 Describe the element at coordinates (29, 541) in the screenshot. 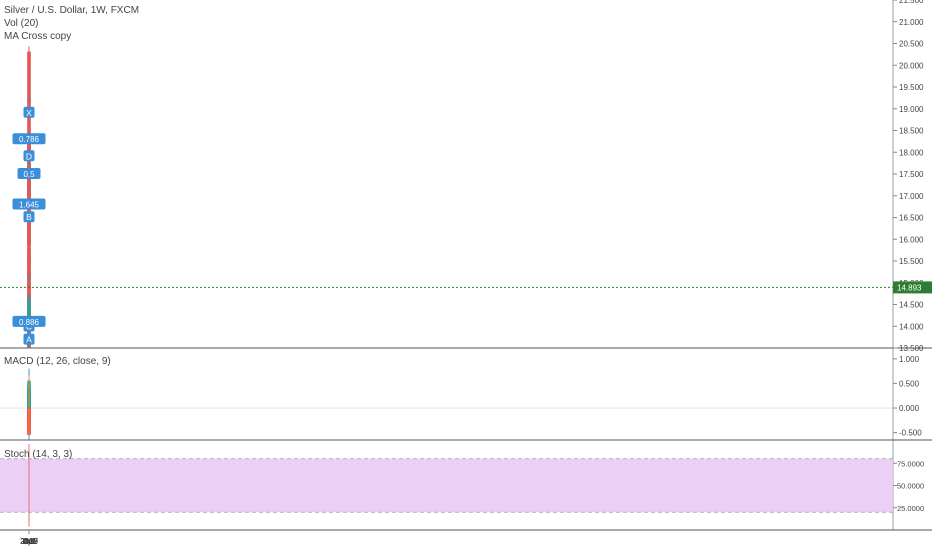

I see `x-axis-tick-label: Oct` at that location.